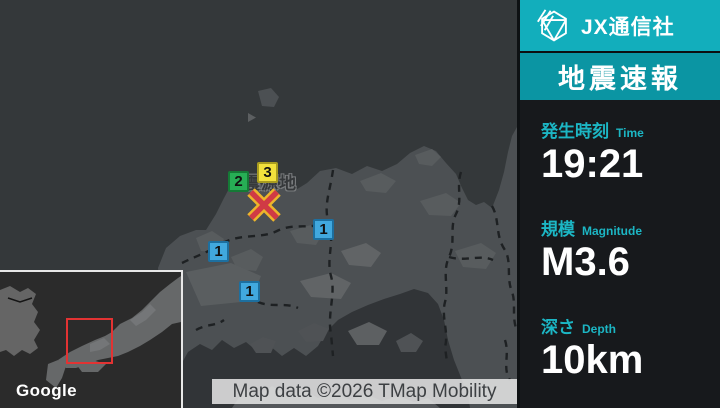 Image resolution: width=720 pixels, height=408 pixels. What do you see at coordinates (364, 391) in the screenshot?
I see `map-attribution: Map data ©2026 TMap Mobility` at bounding box center [364, 391].